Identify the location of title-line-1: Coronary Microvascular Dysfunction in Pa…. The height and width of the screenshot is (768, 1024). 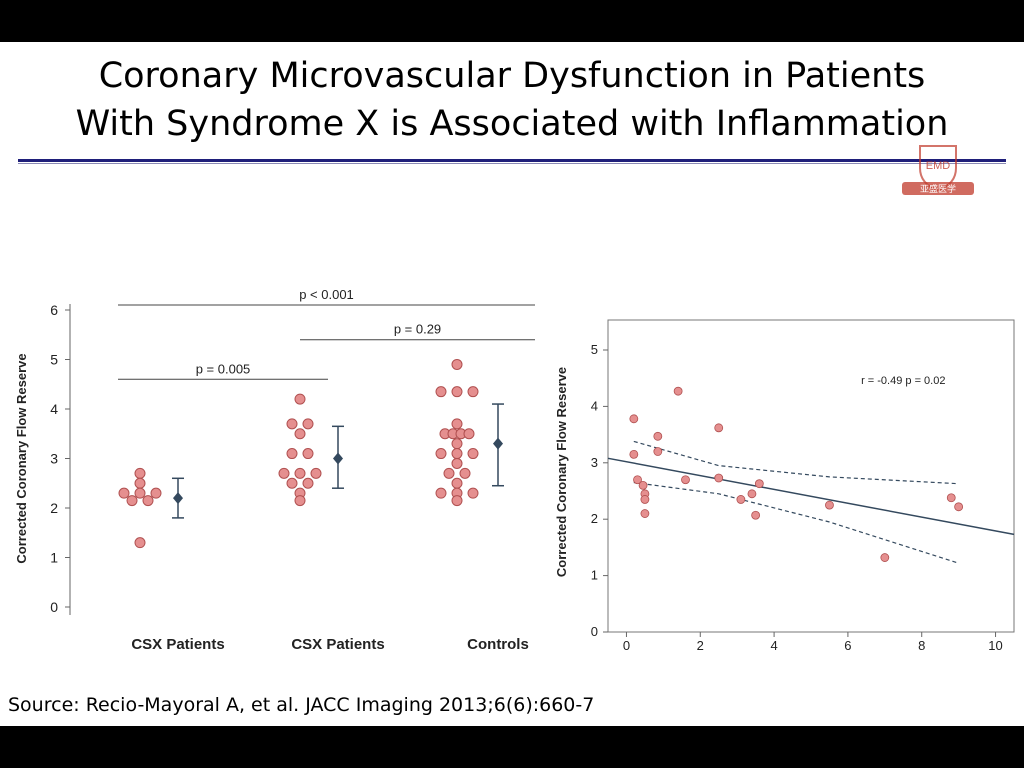
(512, 76).